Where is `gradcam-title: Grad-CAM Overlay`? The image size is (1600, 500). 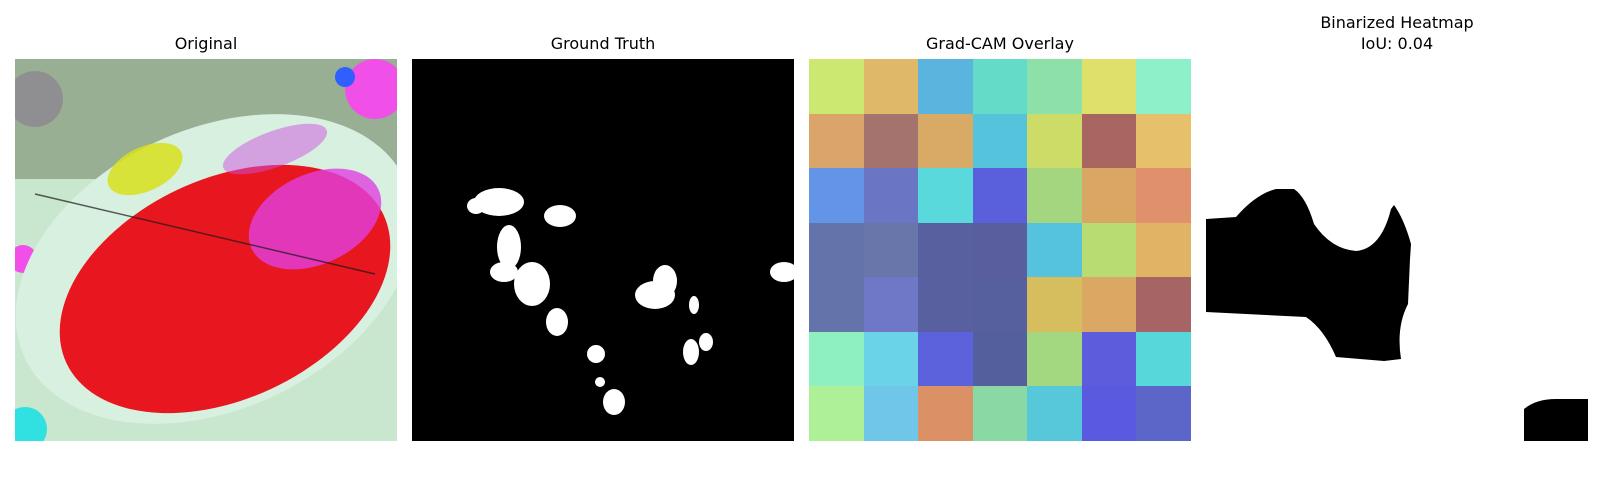
gradcam-title: Grad-CAM Overlay is located at coordinates (1000, 43).